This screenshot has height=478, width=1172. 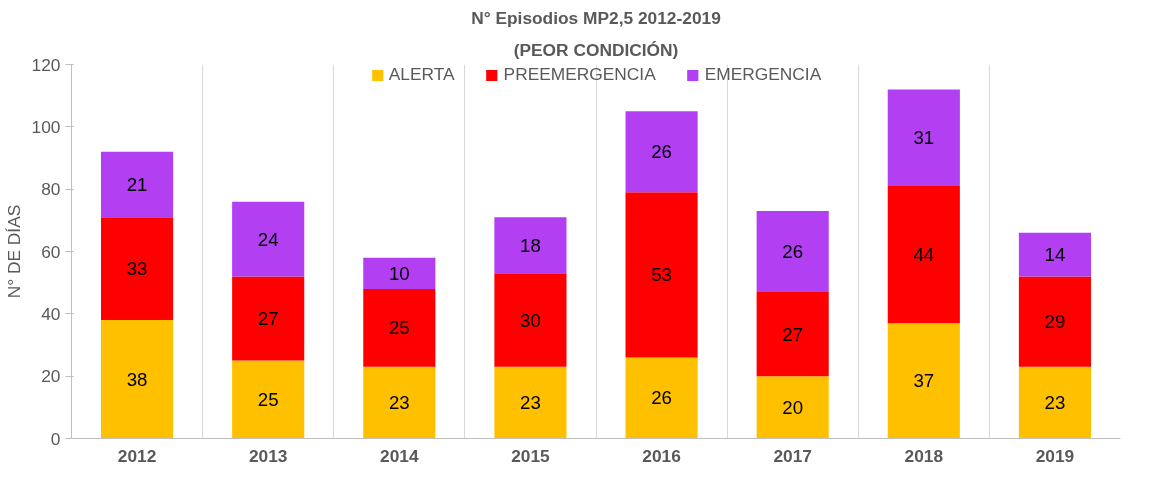 What do you see at coordinates (51, 313) in the screenshot?
I see `y-tick-label: 40` at bounding box center [51, 313].